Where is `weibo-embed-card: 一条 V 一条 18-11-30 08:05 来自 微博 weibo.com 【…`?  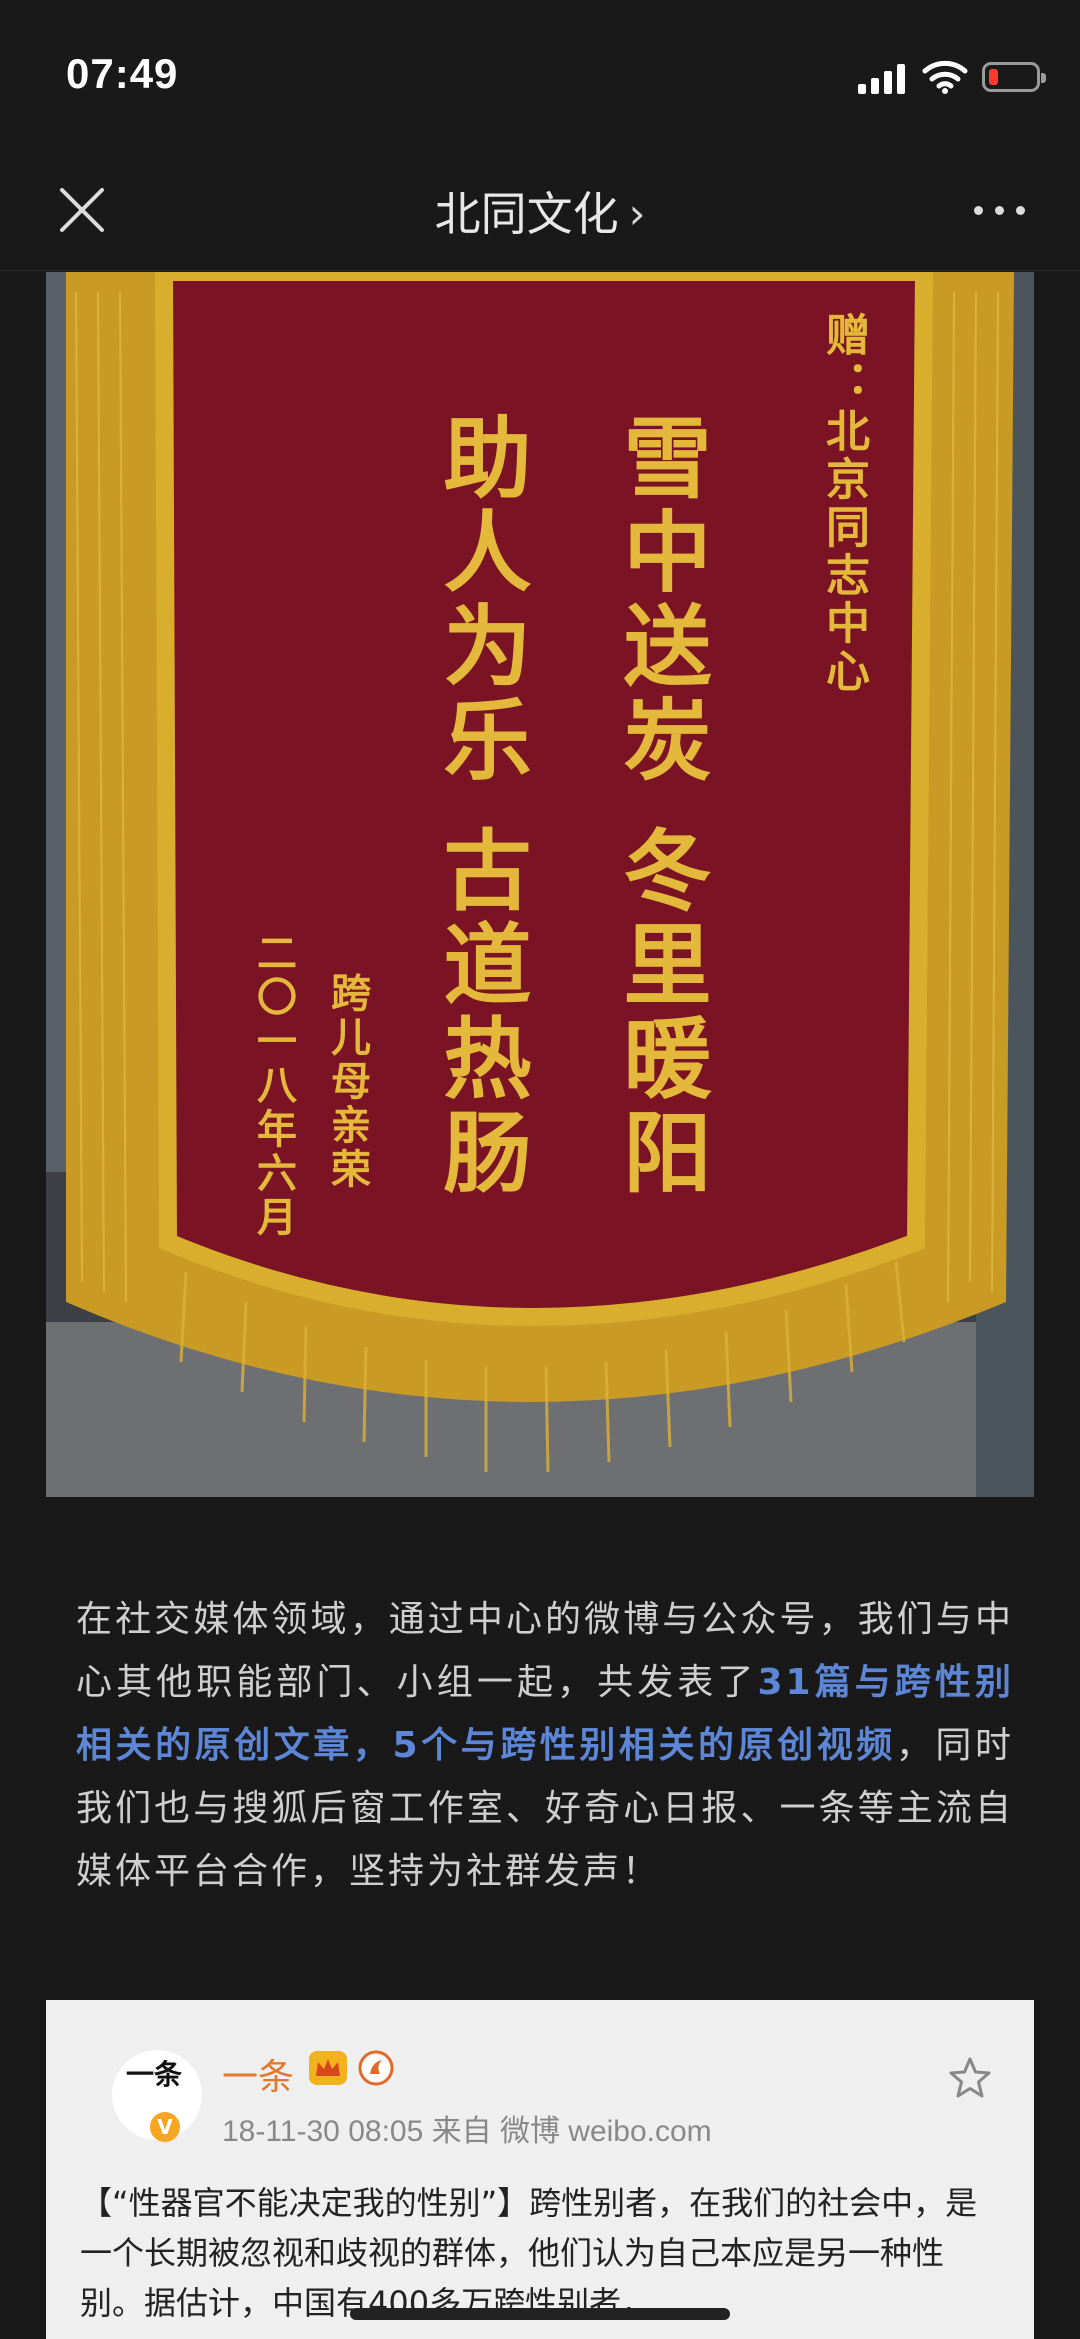
weibo-embed-card: 一条 V 一条 18-11-30 08:05 来自 微博 weibo.com 【… is located at coordinates (540, 2169).